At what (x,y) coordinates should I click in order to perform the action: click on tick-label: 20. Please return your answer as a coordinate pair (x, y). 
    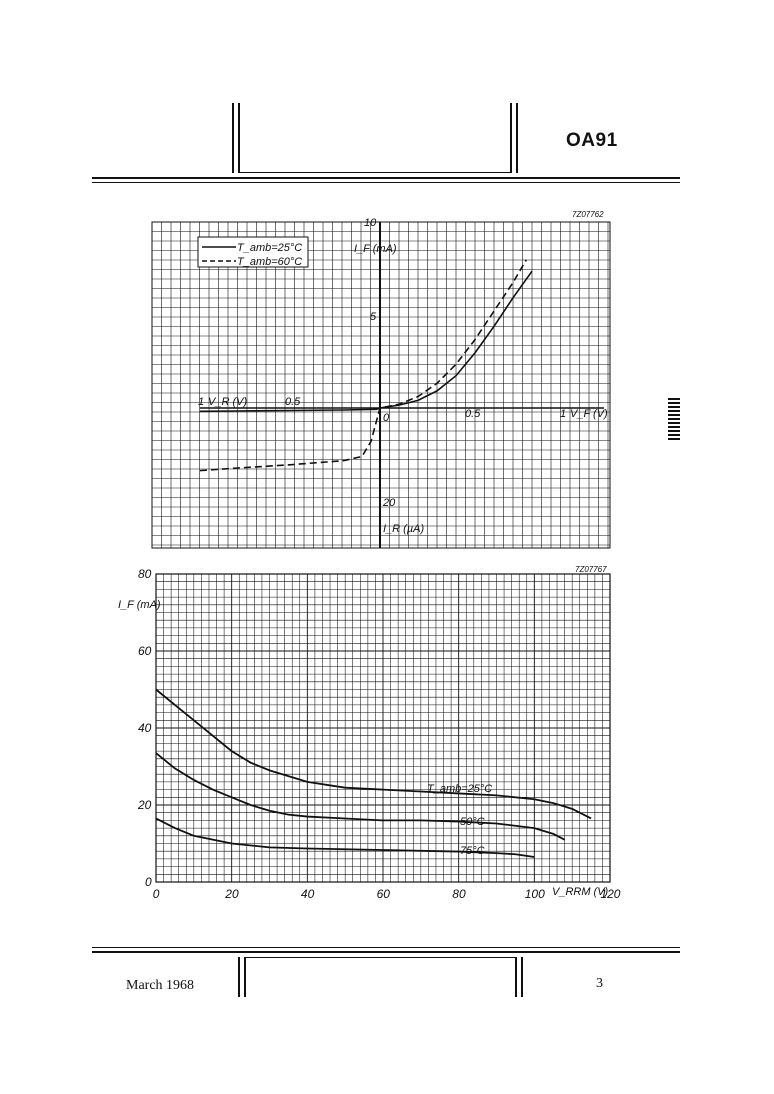
    Looking at the image, I should click on (389, 503).